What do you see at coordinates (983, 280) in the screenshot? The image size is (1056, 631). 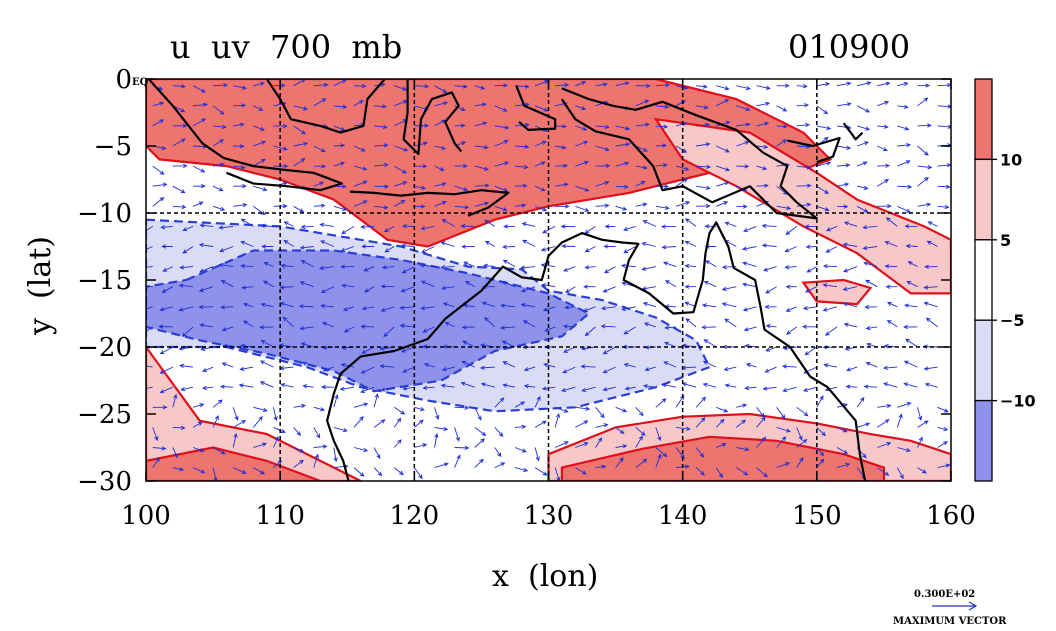 I see `colorbar-segment` at bounding box center [983, 280].